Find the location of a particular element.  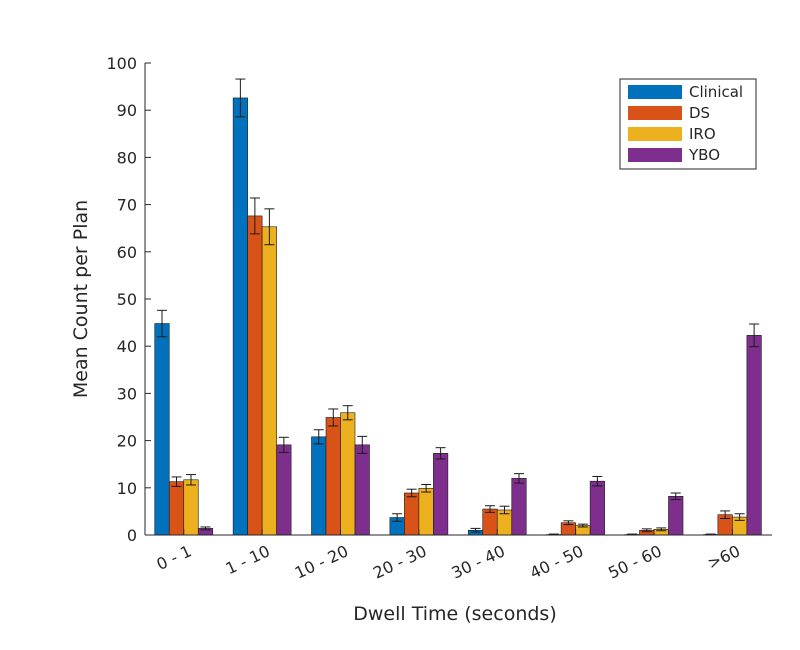

x-tick-label: 0 - 1 is located at coordinates (174, 557).